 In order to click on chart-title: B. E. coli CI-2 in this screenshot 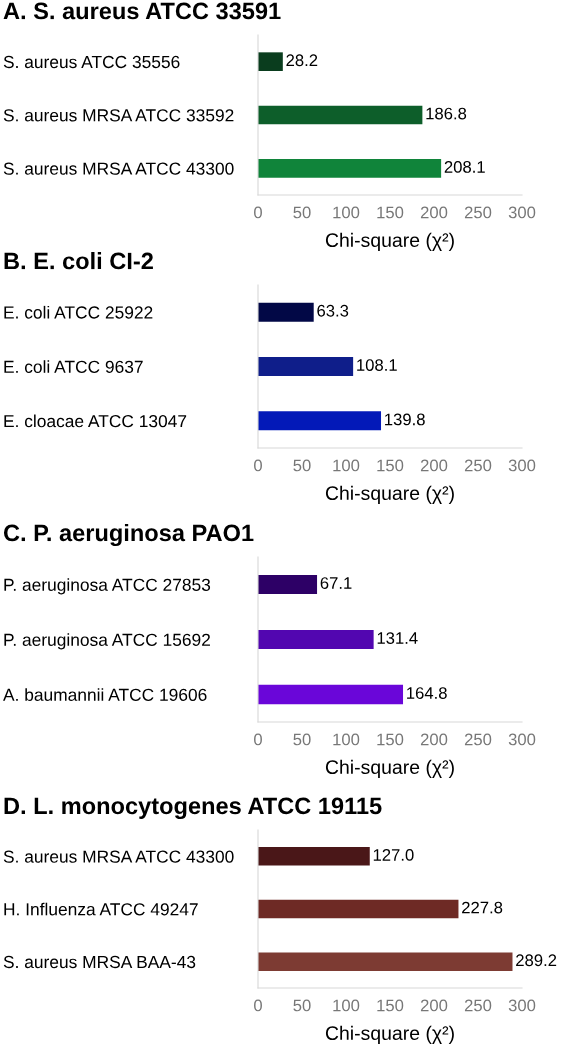, I will do `click(78, 260)`.